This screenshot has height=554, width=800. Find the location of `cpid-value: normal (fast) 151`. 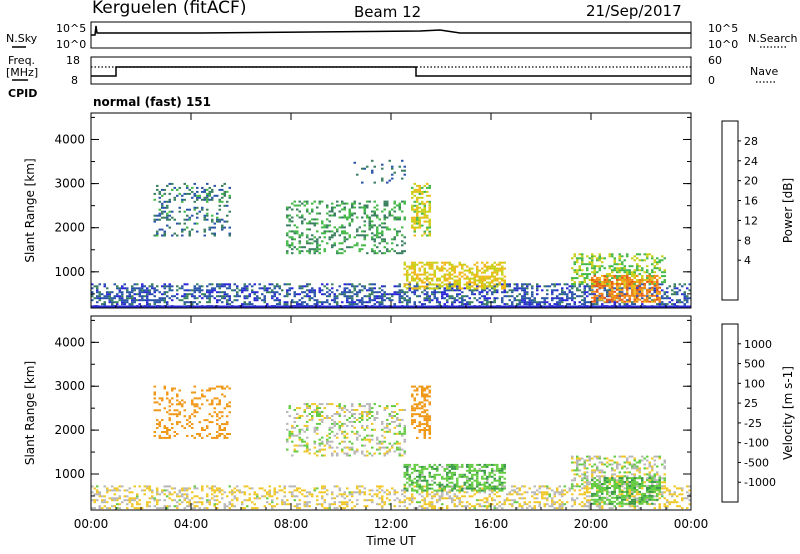

cpid-value: normal (fast) 151 is located at coordinates (152, 102).